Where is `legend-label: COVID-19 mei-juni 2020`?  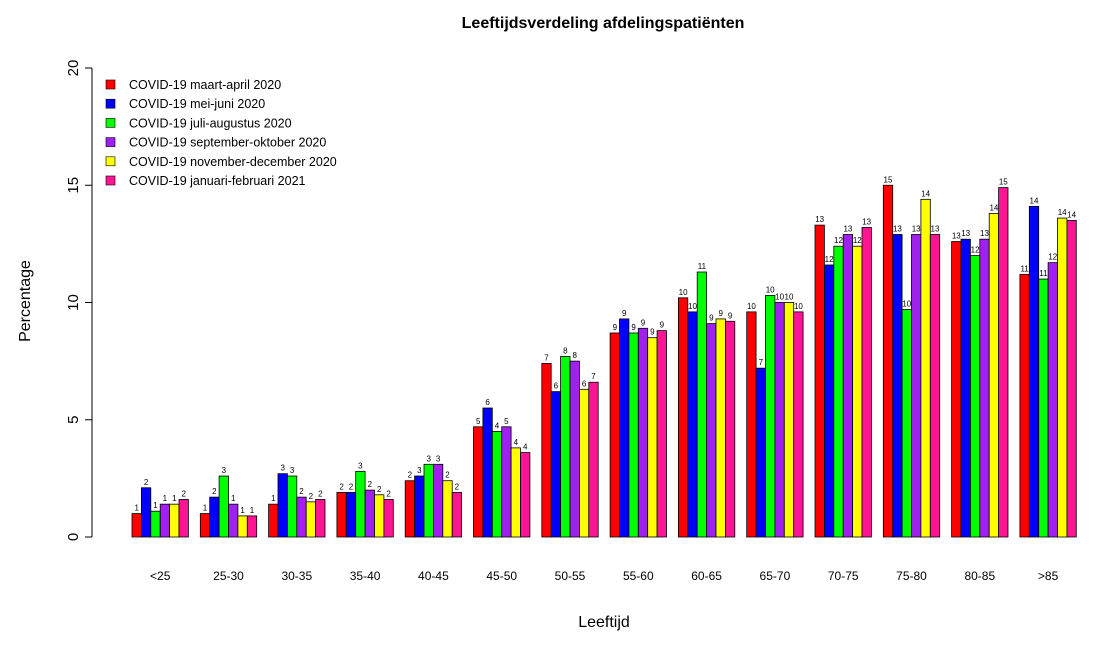 legend-label: COVID-19 mei-juni 2020 is located at coordinates (197, 104).